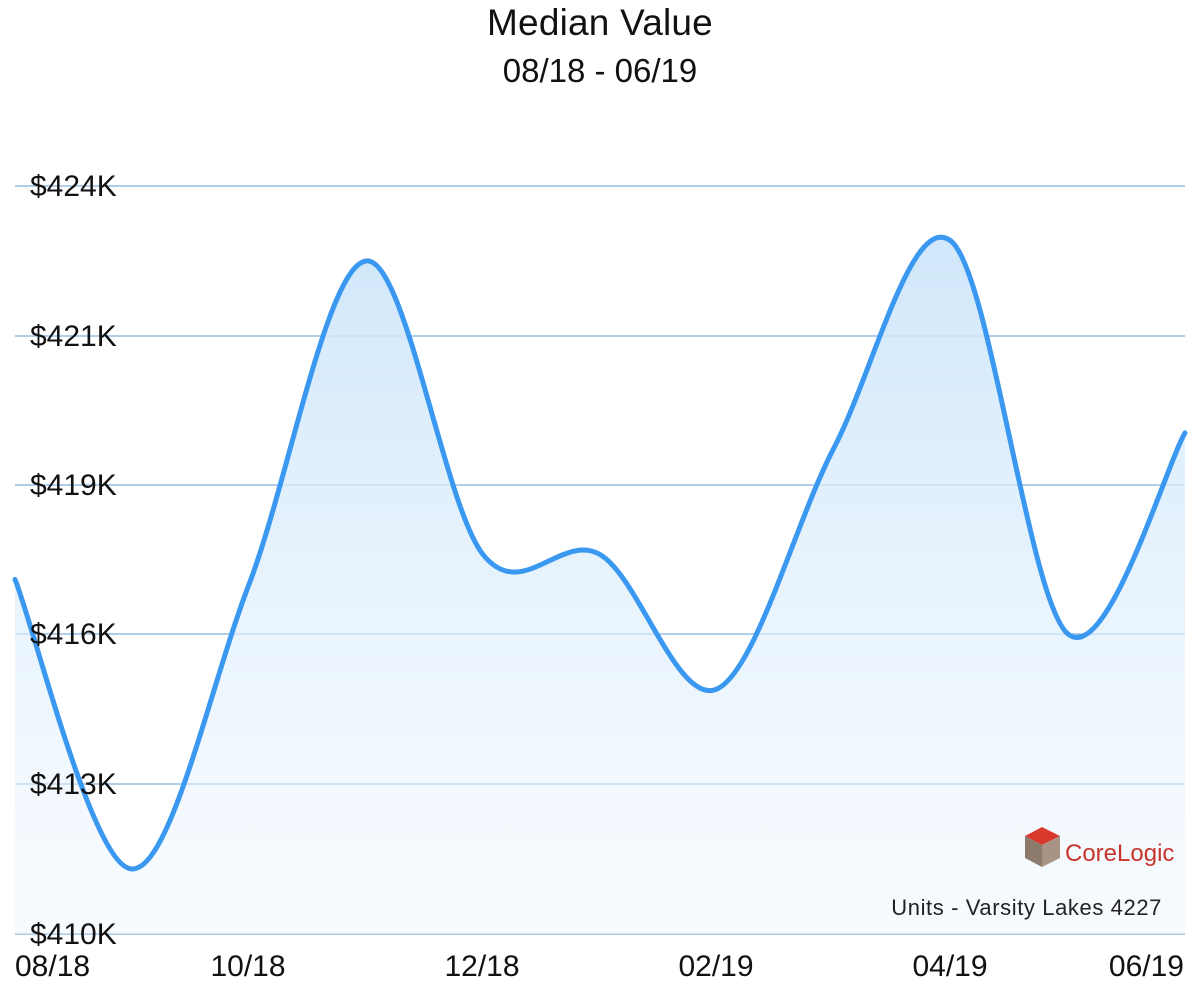 The width and height of the screenshot is (1200, 996). What do you see at coordinates (73, 336) in the screenshot?
I see `y-tick-label: $421K` at bounding box center [73, 336].